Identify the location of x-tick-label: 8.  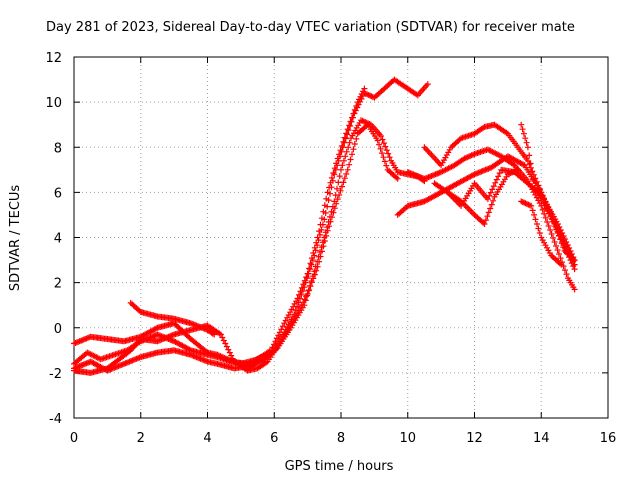
(341, 438).